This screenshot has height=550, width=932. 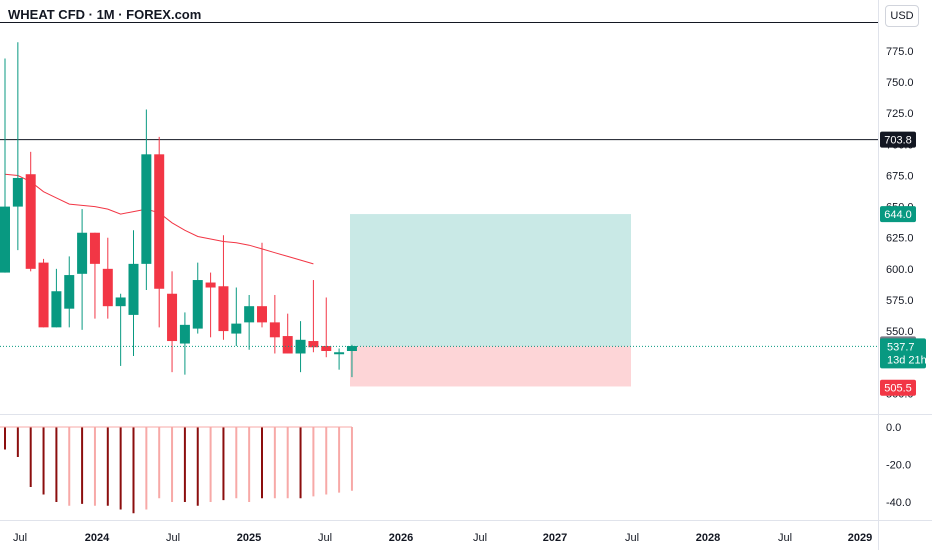 I want to click on chart-title: WHEAT CFD · 1M · FOREX.com, so click(x=105, y=14).